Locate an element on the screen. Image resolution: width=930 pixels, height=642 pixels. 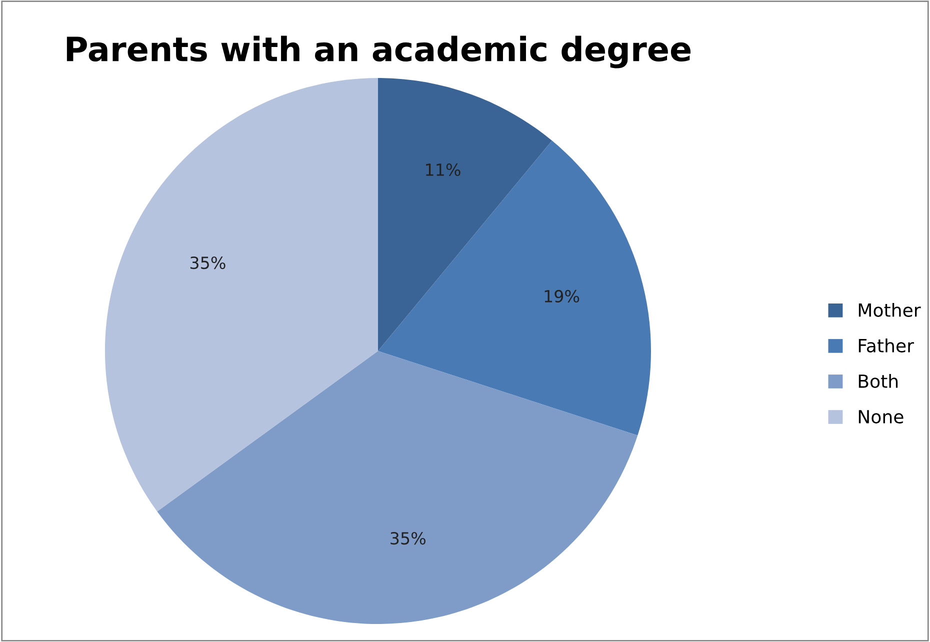
chart-title: Parents with an academic degree is located at coordinates (378, 52).